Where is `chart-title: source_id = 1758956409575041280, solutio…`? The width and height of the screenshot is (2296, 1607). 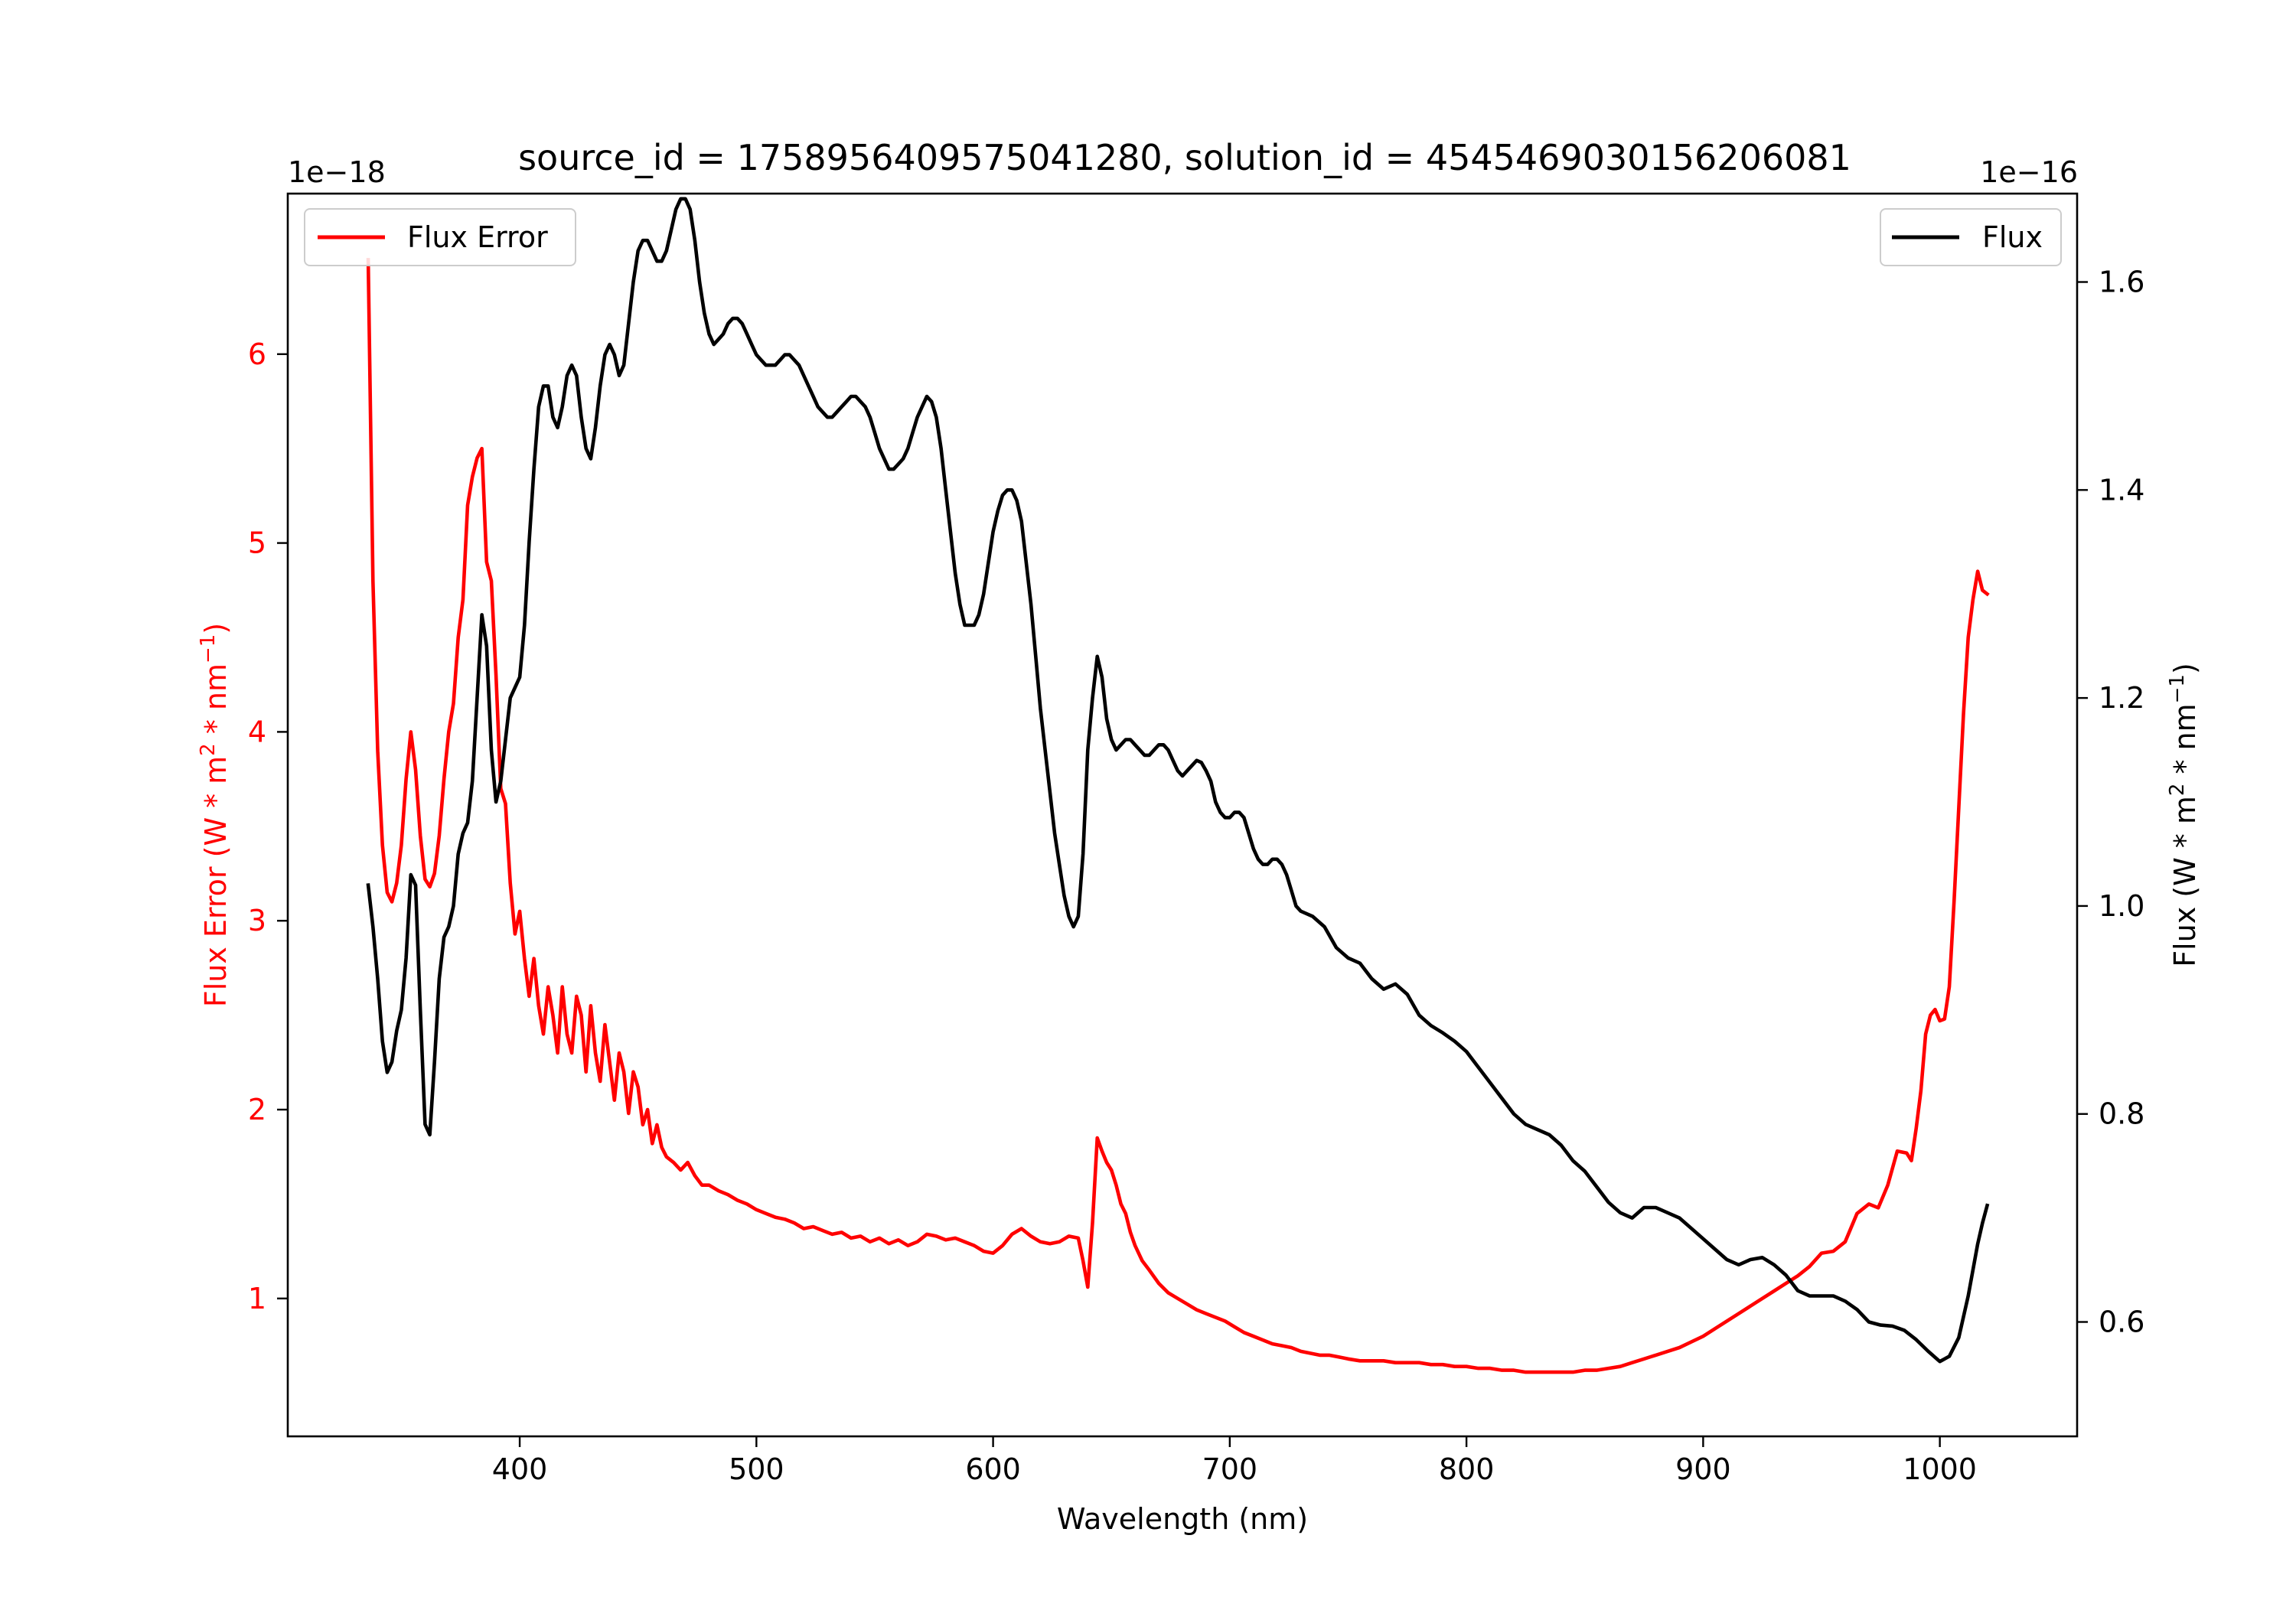 chart-title: source_id = 1758956409575041280, solutio… is located at coordinates (1184, 157).